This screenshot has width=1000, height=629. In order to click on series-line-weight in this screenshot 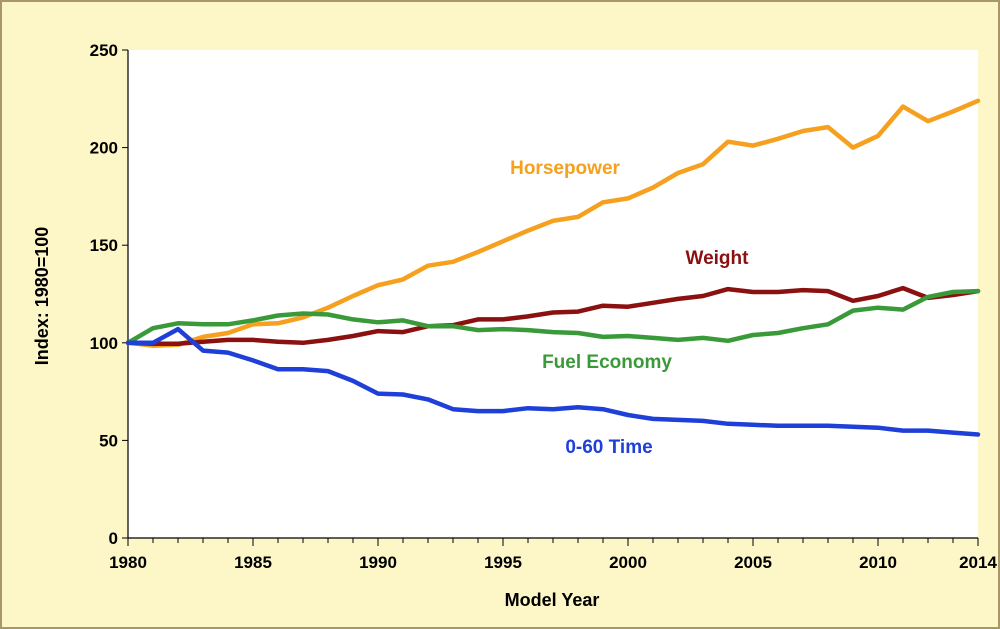, I will do `click(553, 316)`.